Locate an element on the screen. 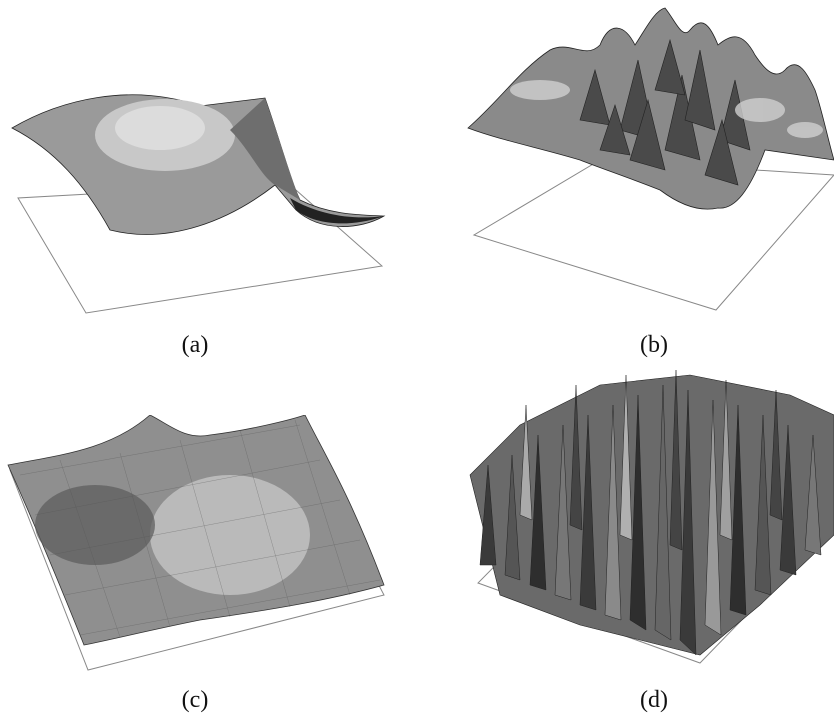 The height and width of the screenshot is (719, 834). panel-a-plot is located at coordinates (198, 204).